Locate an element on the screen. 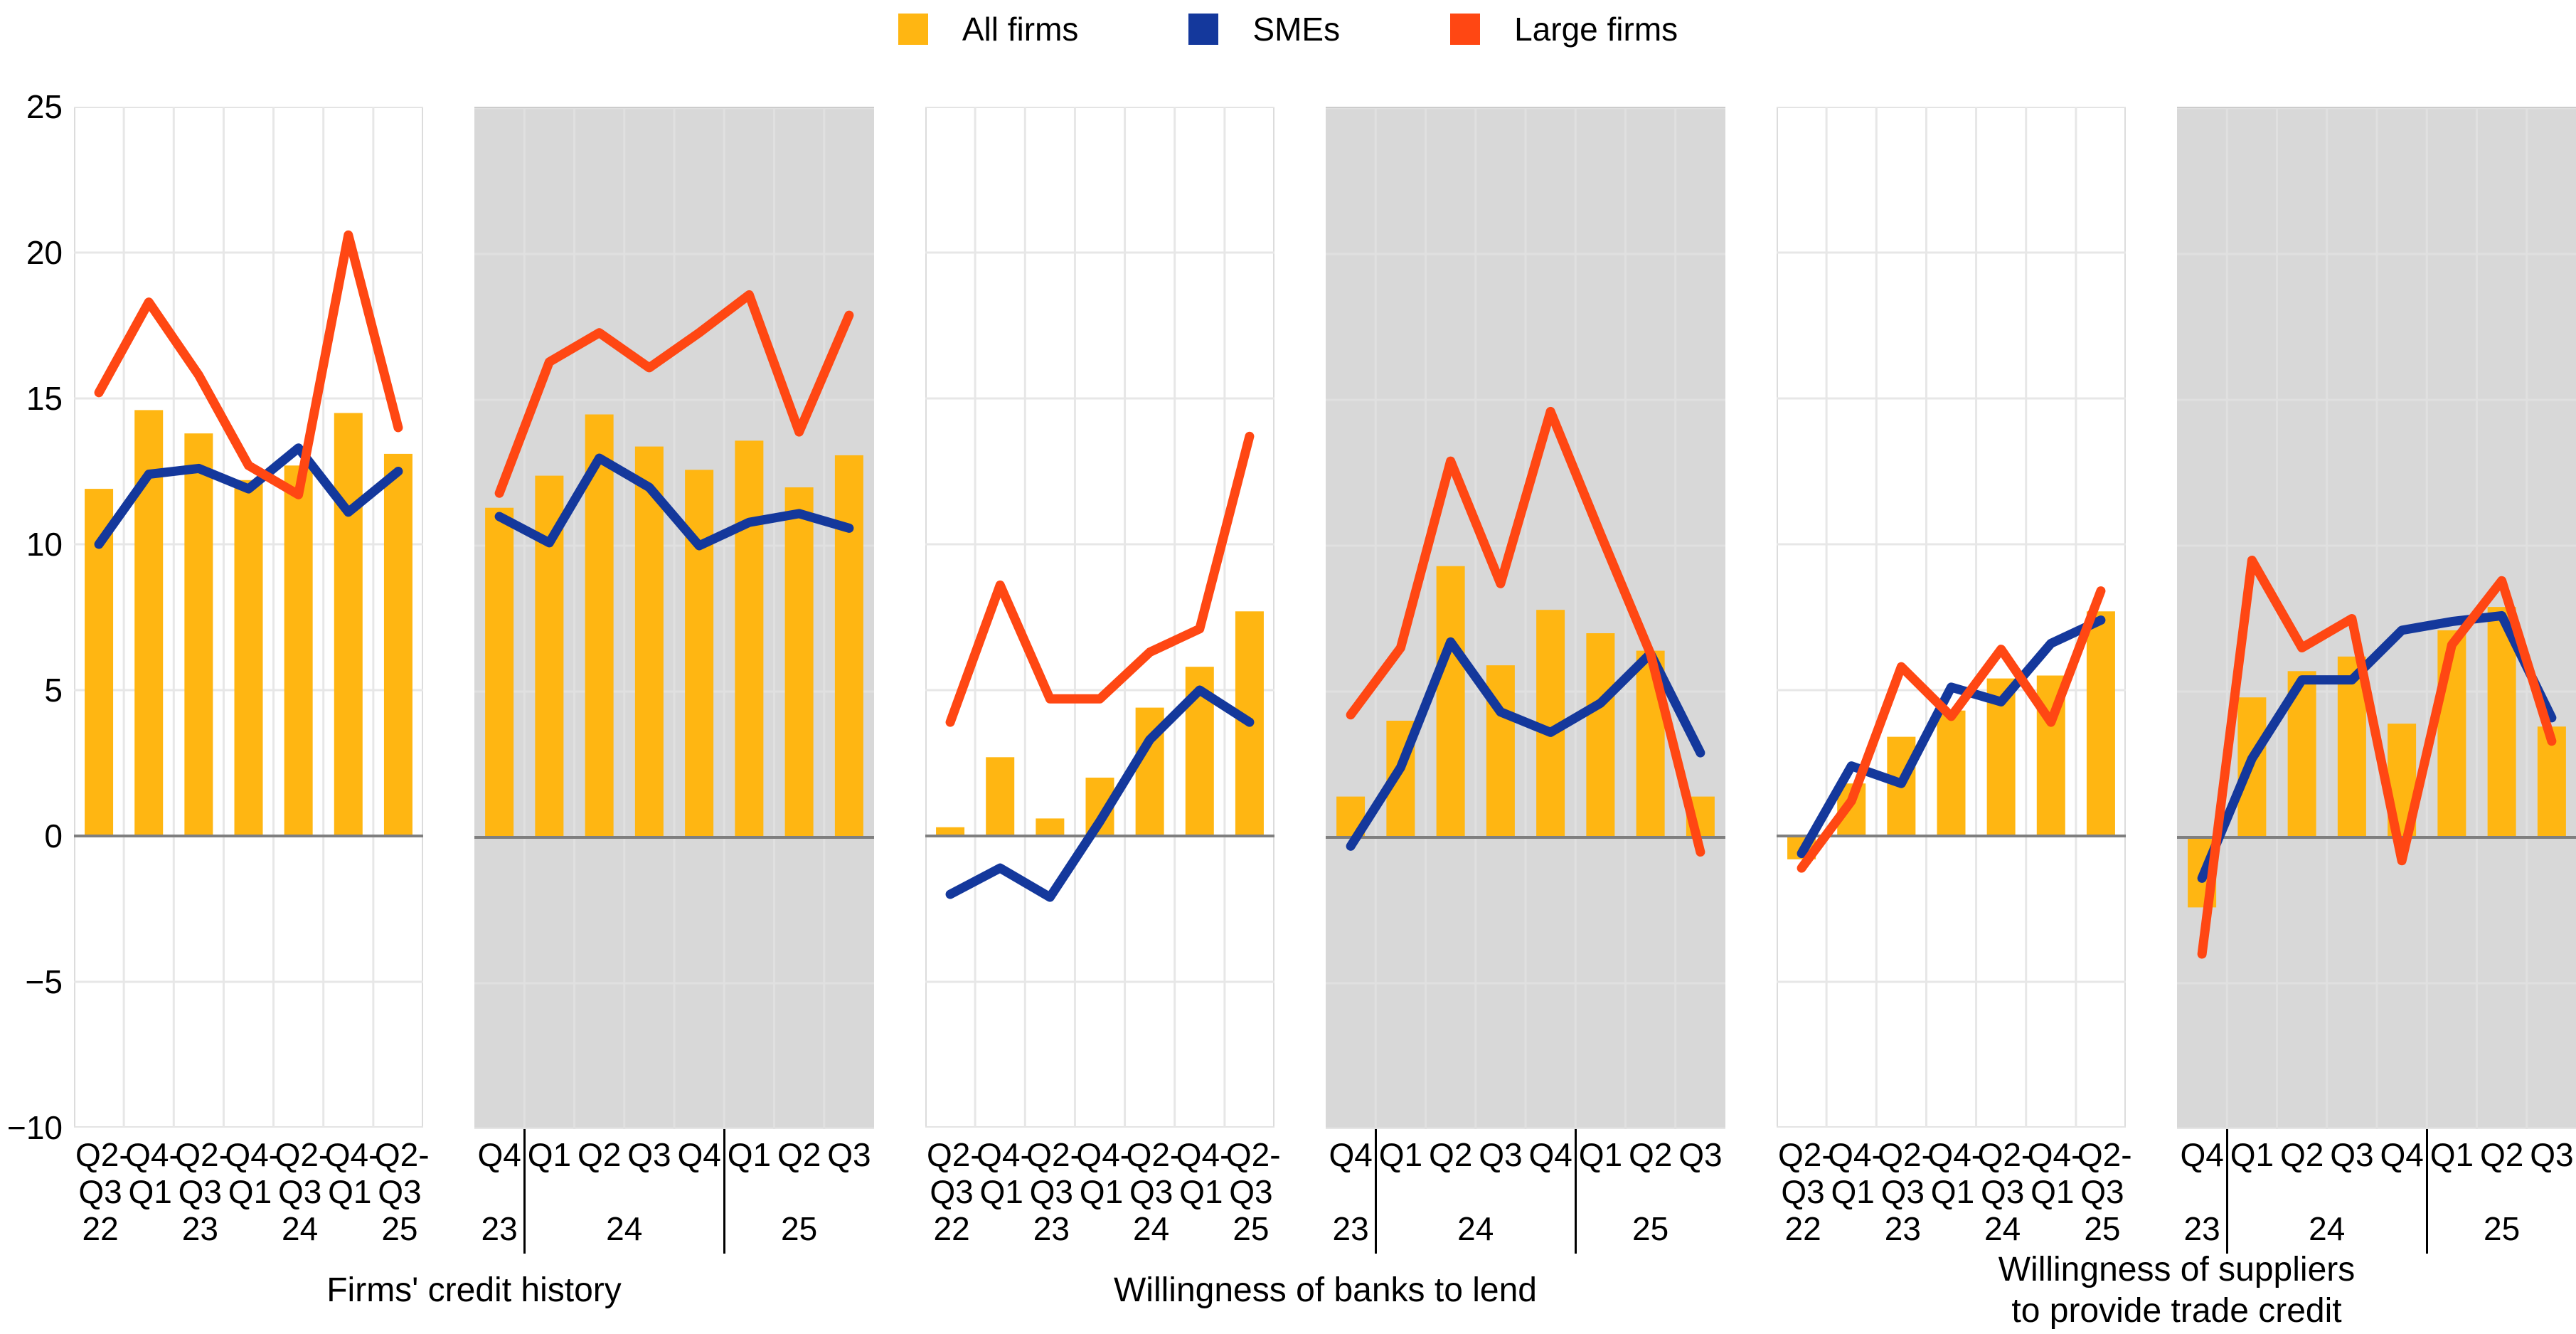 The width and height of the screenshot is (2576, 1334). legend-item-smes: SMEs is located at coordinates (1264, 29).